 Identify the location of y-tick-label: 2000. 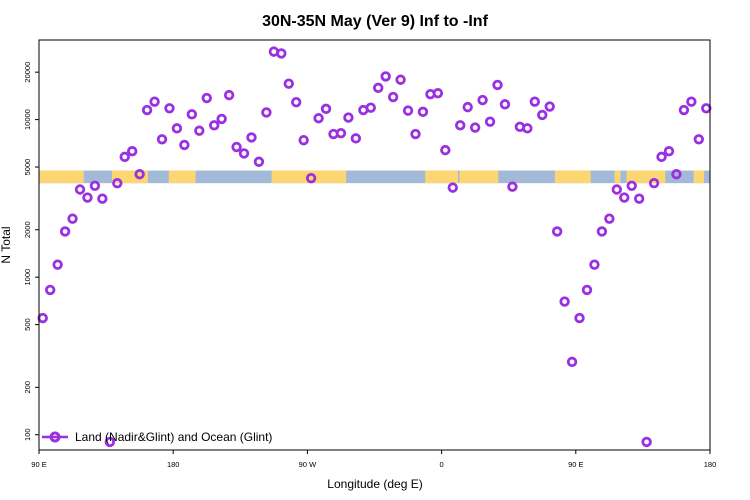
(27, 229).